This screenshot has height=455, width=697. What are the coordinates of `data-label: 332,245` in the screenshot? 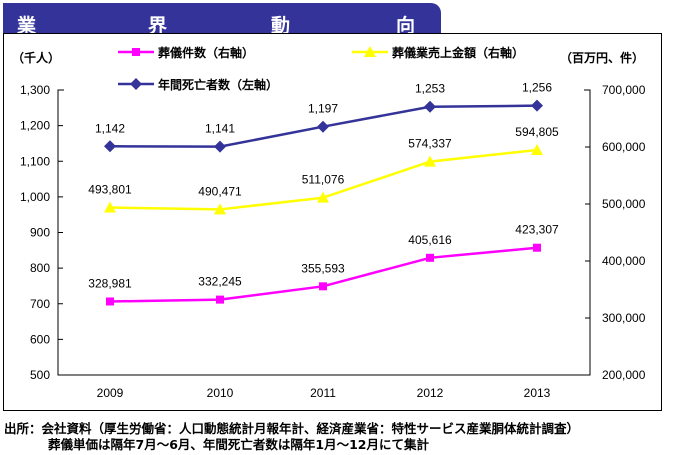 It's located at (220, 282).